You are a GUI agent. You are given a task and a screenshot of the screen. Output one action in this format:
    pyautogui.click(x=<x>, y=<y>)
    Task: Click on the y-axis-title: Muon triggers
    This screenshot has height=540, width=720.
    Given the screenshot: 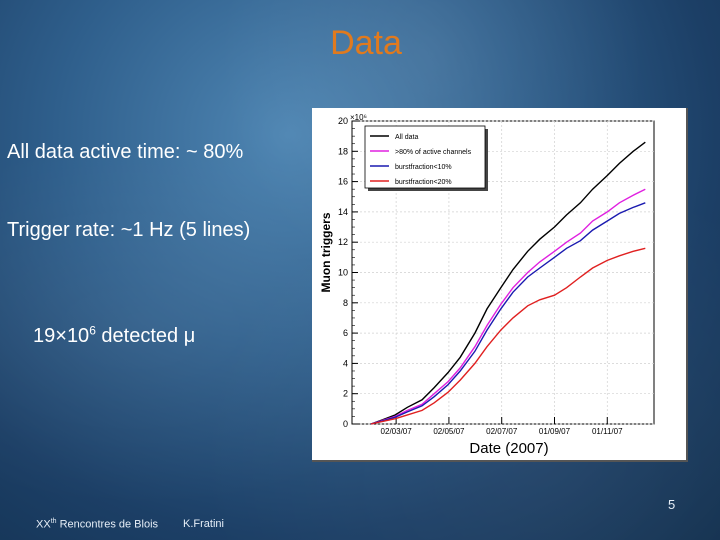 What is the action you would take?
    pyautogui.click(x=326, y=252)
    